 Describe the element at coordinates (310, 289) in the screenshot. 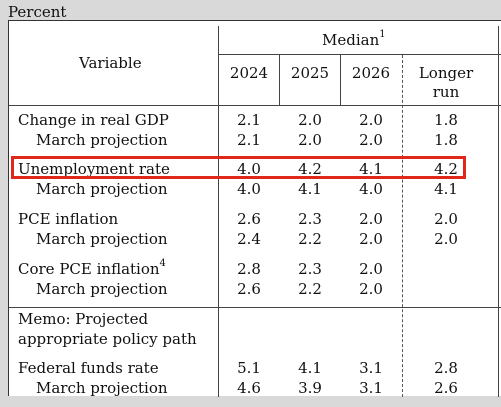

I see `cell-core-pce-march-2025: 2.2` at that location.